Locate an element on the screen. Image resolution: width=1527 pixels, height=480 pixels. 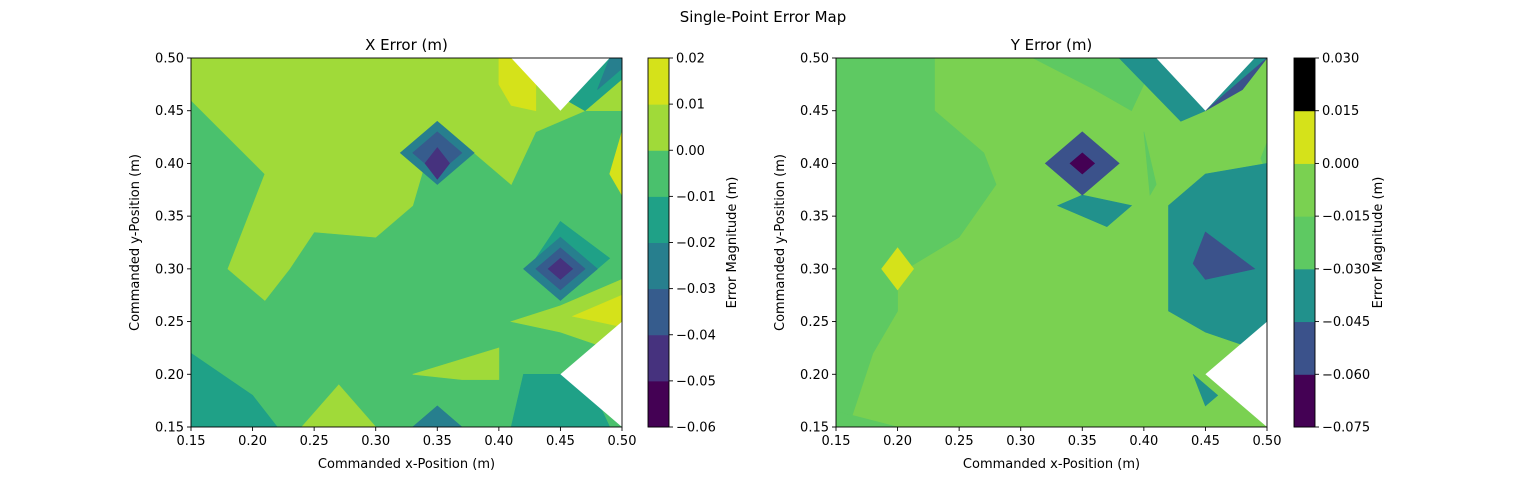
colorbar-tick-label: −0.04 is located at coordinates (696, 335).